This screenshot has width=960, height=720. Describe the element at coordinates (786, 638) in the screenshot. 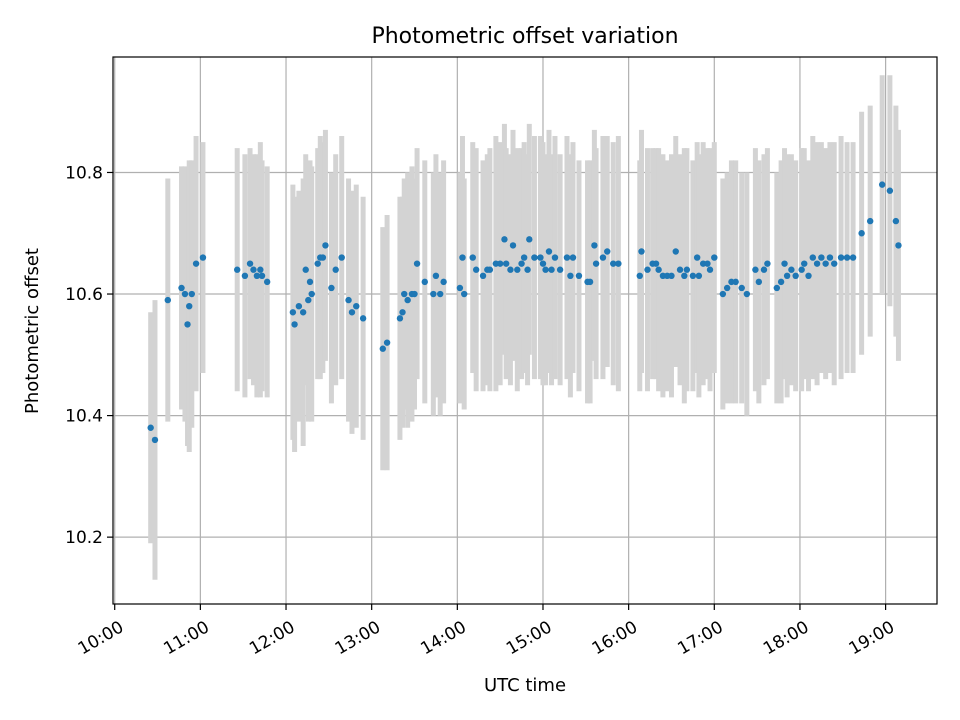

I see `x-tick-label: 18:00` at that location.